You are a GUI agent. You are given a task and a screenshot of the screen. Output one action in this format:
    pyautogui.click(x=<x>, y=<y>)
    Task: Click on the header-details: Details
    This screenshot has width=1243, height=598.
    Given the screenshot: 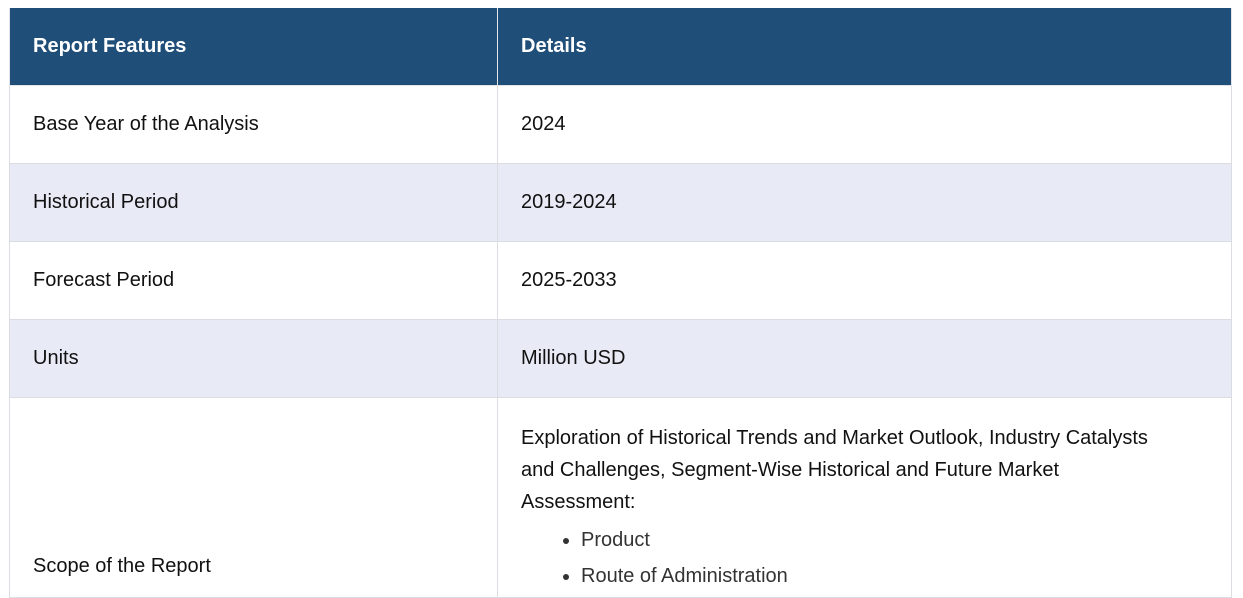 What is the action you would take?
    pyautogui.click(x=864, y=47)
    